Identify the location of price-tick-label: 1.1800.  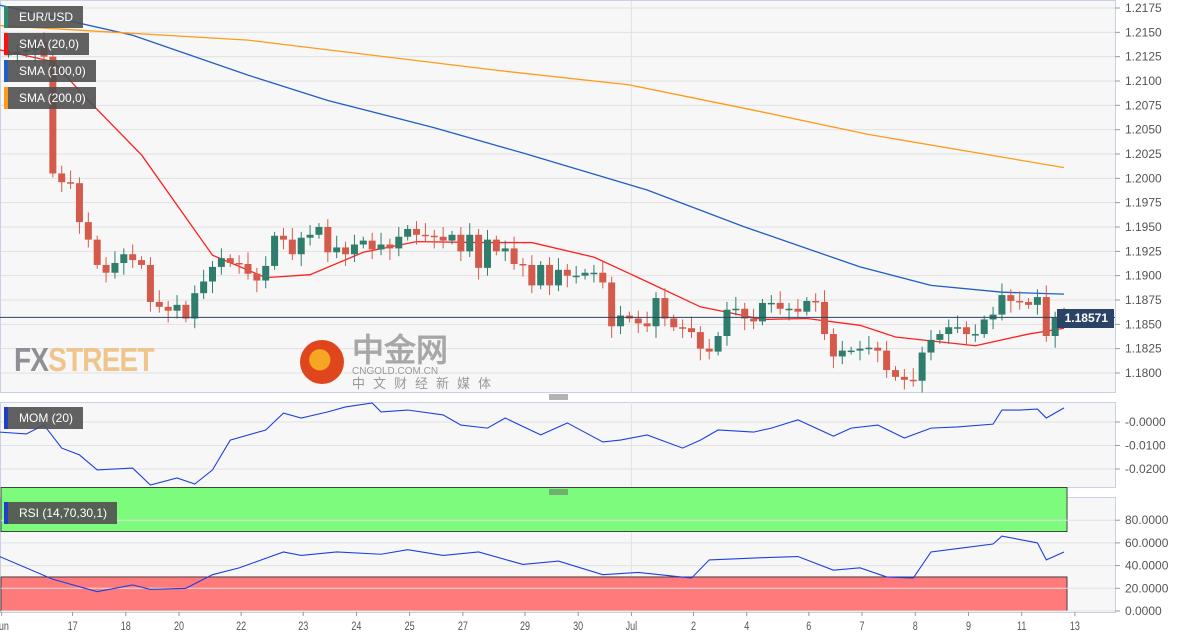
(1143, 373).